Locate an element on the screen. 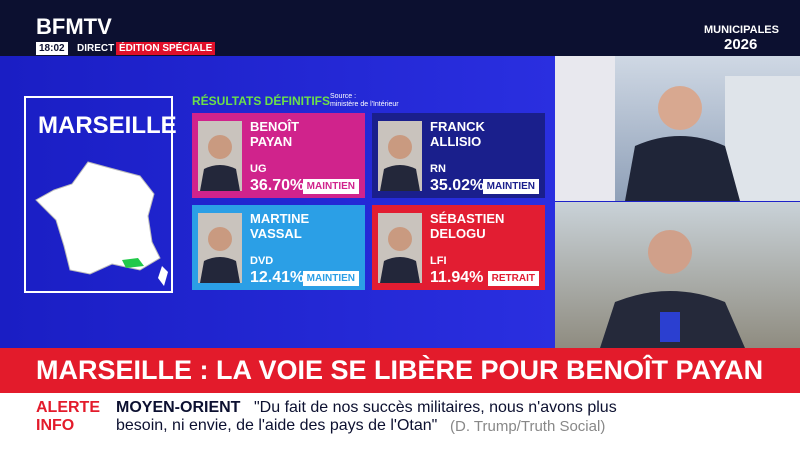  alert-label1: ALERTE is located at coordinates (68, 407).